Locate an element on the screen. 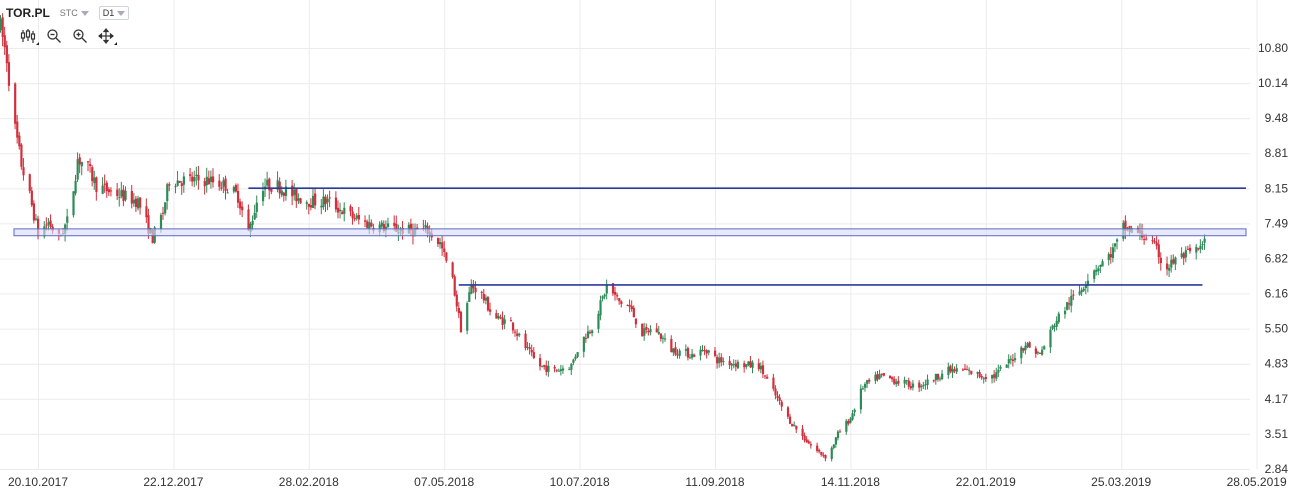  y-tick-label: 4.17 is located at coordinates (1277, 399).